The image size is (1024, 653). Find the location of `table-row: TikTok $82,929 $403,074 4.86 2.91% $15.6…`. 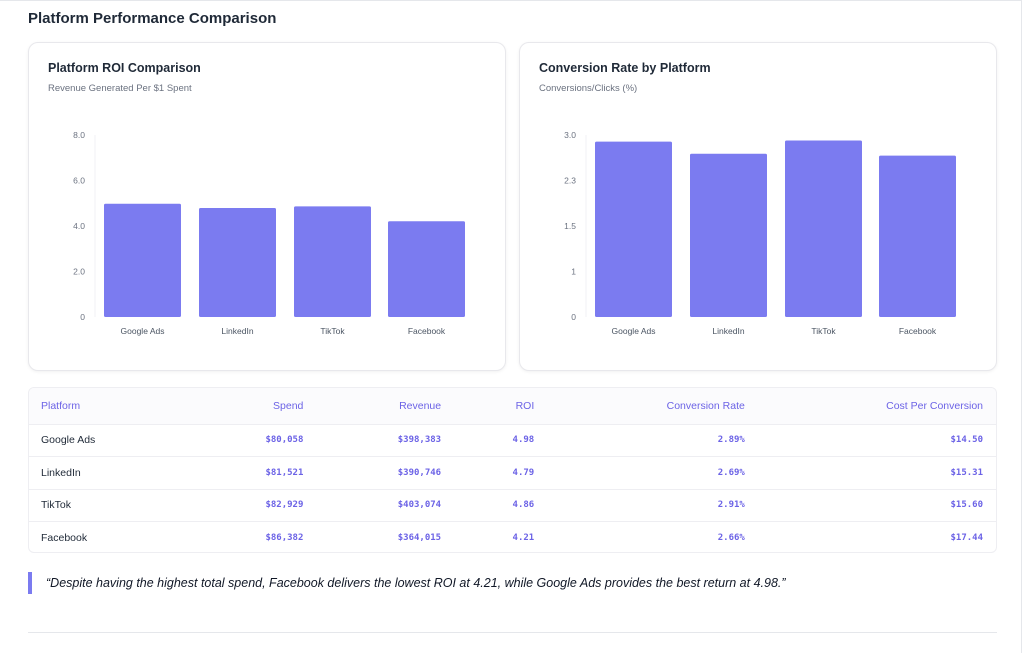

table-row: TikTok $82,929 $403,074 4.86 2.91% $15.6… is located at coordinates (512, 505).